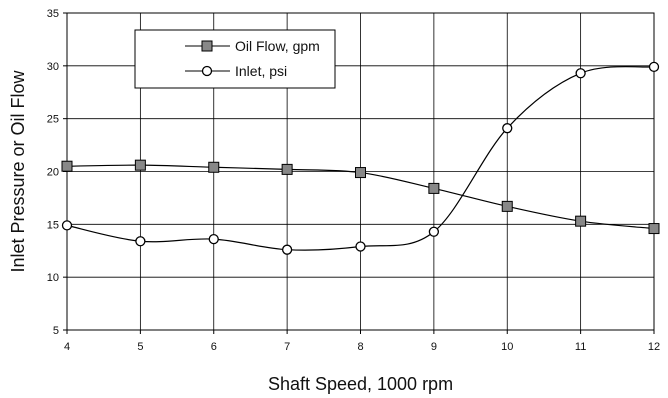 The height and width of the screenshot is (398, 668). Describe the element at coordinates (53, 120) in the screenshot. I see `y-tick-label: 25` at that location.